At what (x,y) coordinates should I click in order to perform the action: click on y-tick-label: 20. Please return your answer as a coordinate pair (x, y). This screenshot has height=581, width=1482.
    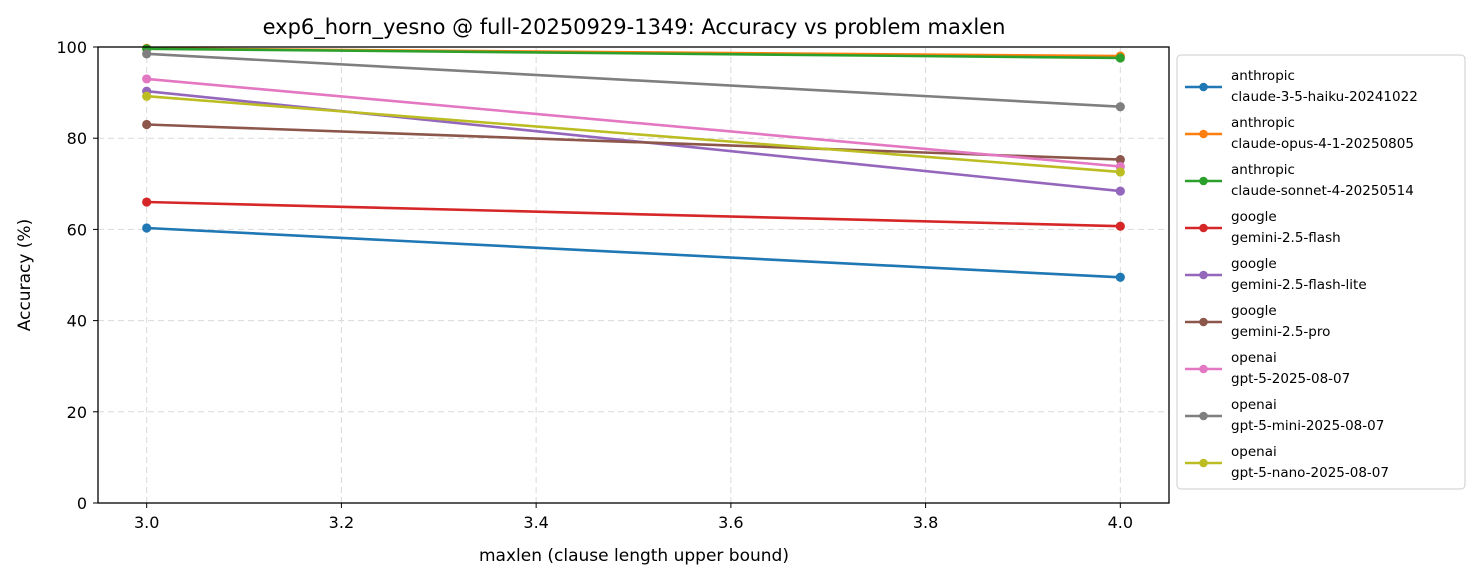
    Looking at the image, I should click on (77, 412).